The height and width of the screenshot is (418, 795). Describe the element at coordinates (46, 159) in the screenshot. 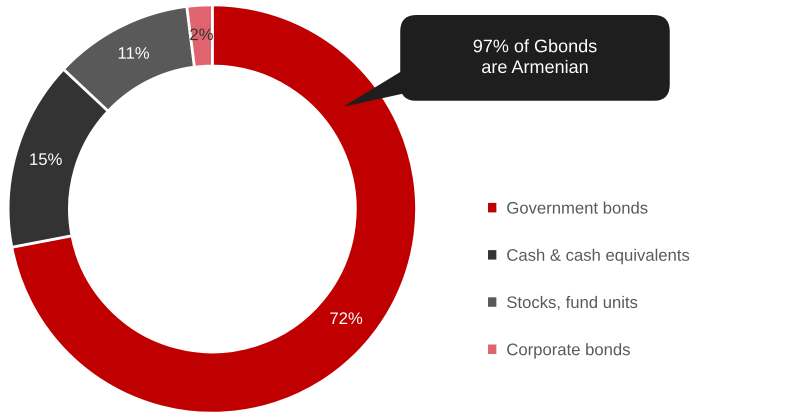

I see `data-label: 15%` at that location.